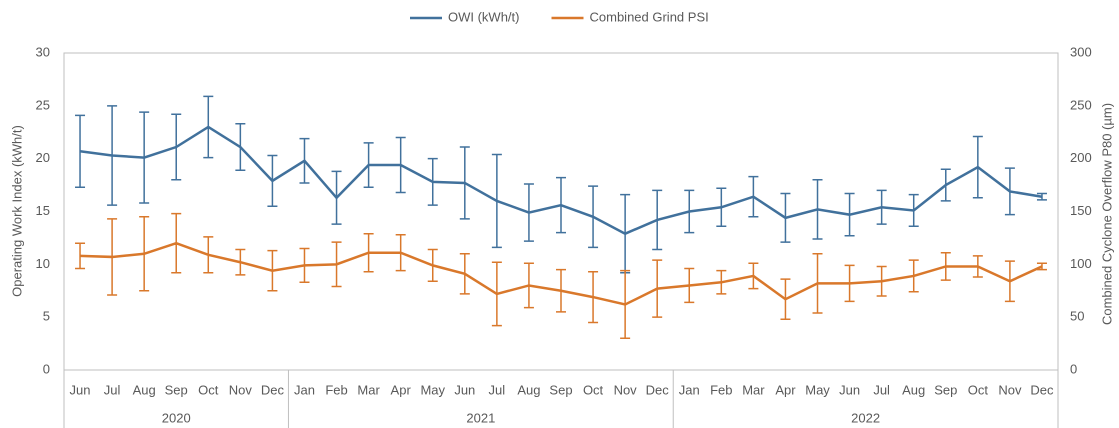 This screenshot has height=428, width=1119. Describe the element at coordinates (43, 104) in the screenshot. I see `y-tick-label: 25` at that location.